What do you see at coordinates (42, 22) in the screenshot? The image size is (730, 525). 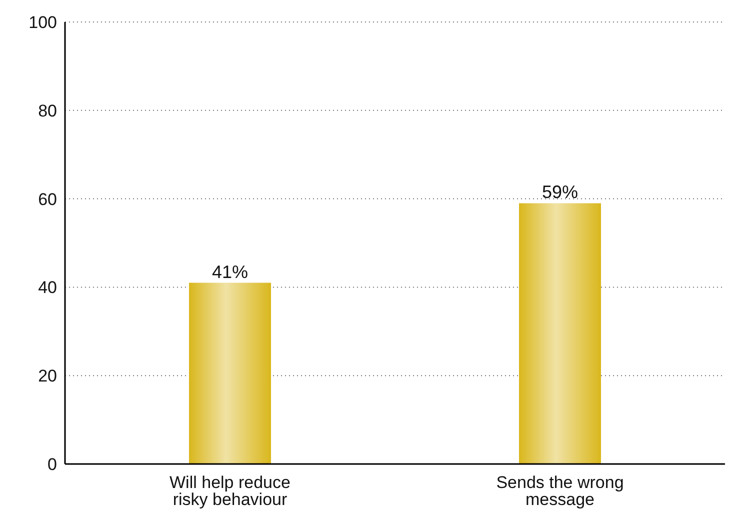 I see `y-tick-label: 100` at bounding box center [42, 22].